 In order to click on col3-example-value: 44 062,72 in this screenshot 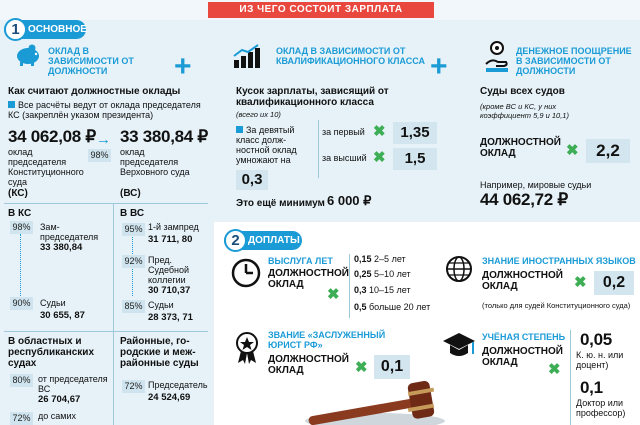, I will do `click(516, 199)`.